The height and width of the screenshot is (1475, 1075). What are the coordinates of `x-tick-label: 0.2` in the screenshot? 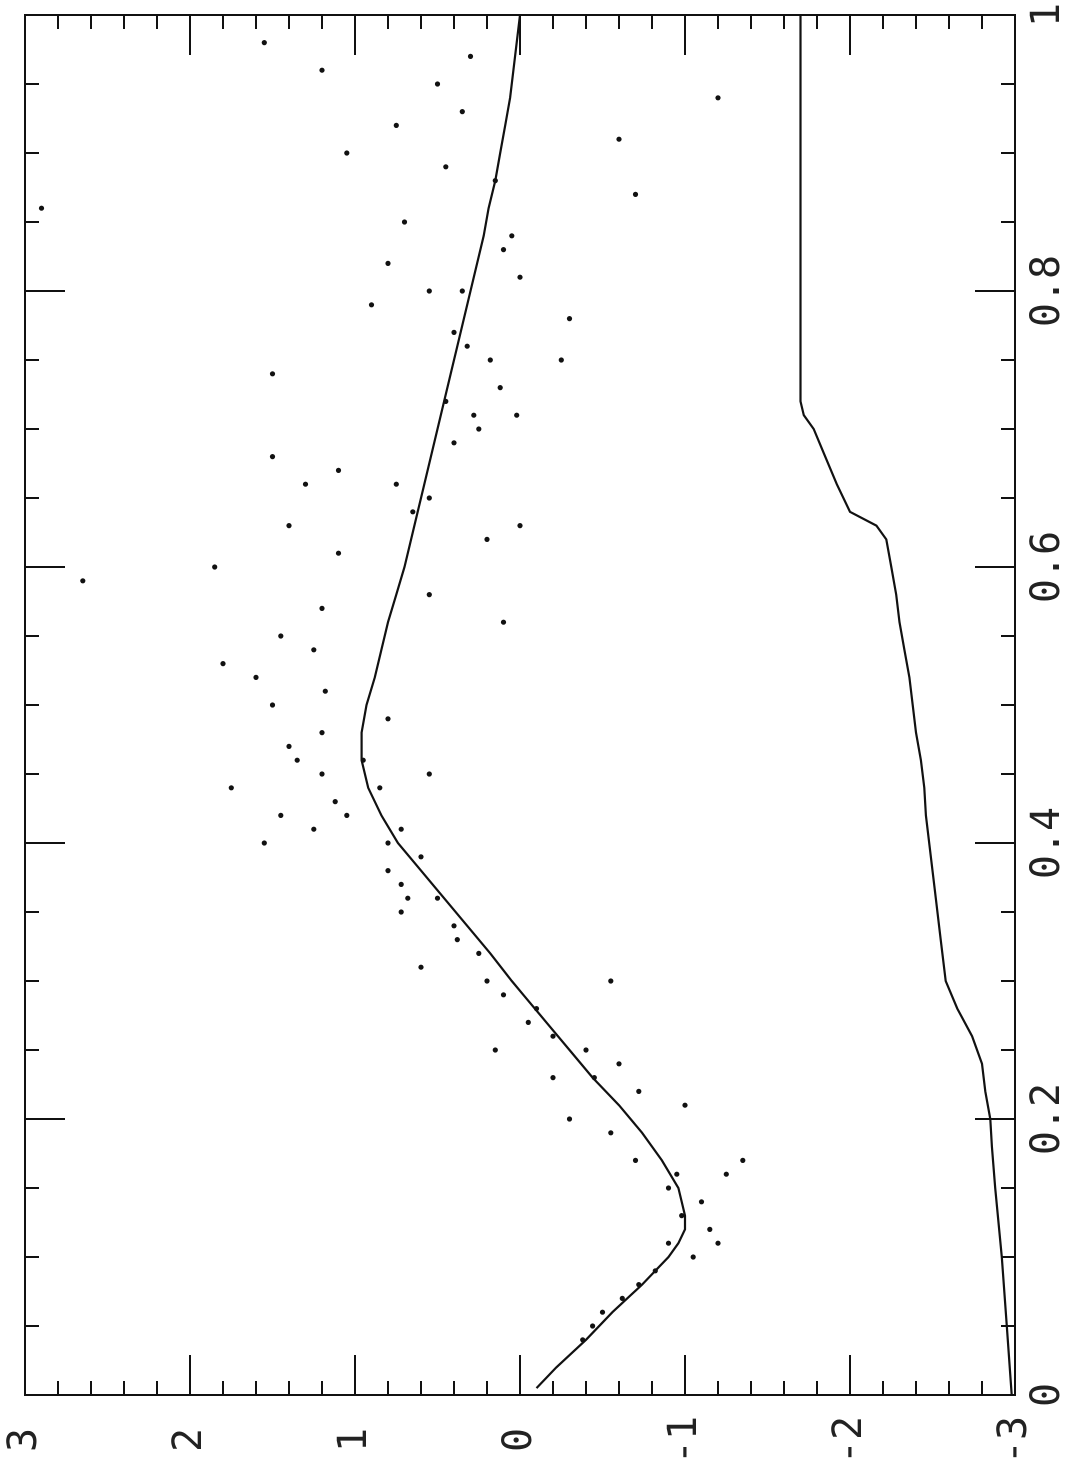 It's located at (1046, 1119).